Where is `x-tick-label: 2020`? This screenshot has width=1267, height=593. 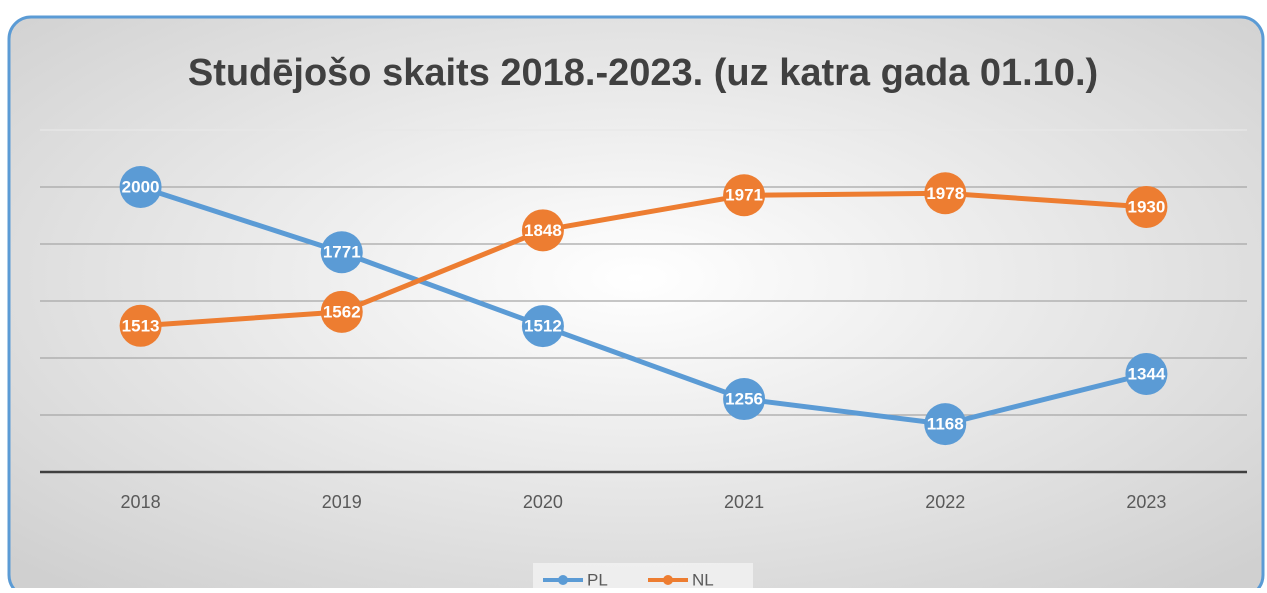 x-tick-label: 2020 is located at coordinates (543, 502).